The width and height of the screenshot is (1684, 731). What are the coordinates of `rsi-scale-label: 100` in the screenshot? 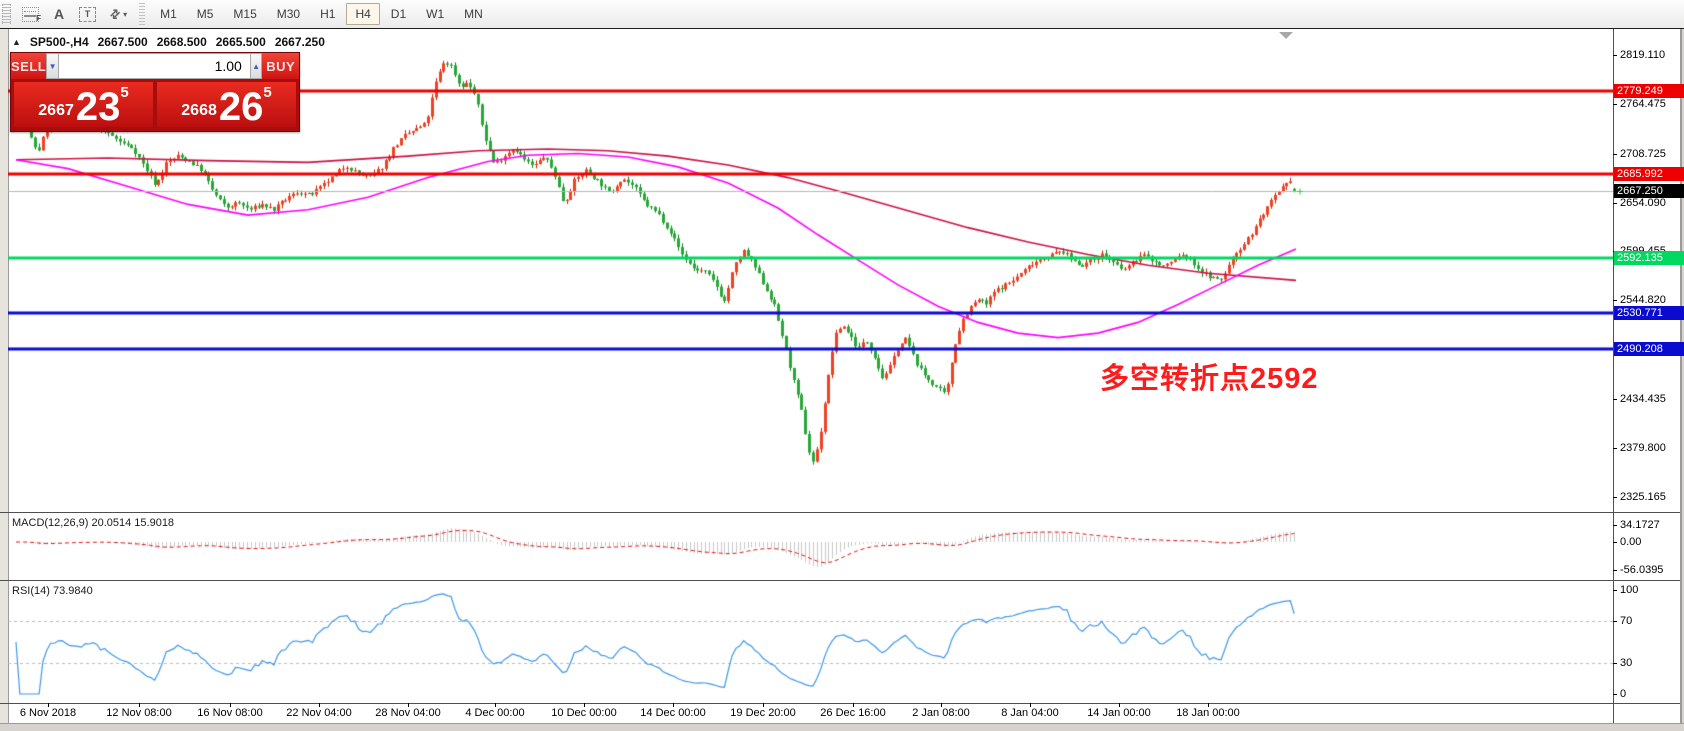 It's located at (1629, 590).